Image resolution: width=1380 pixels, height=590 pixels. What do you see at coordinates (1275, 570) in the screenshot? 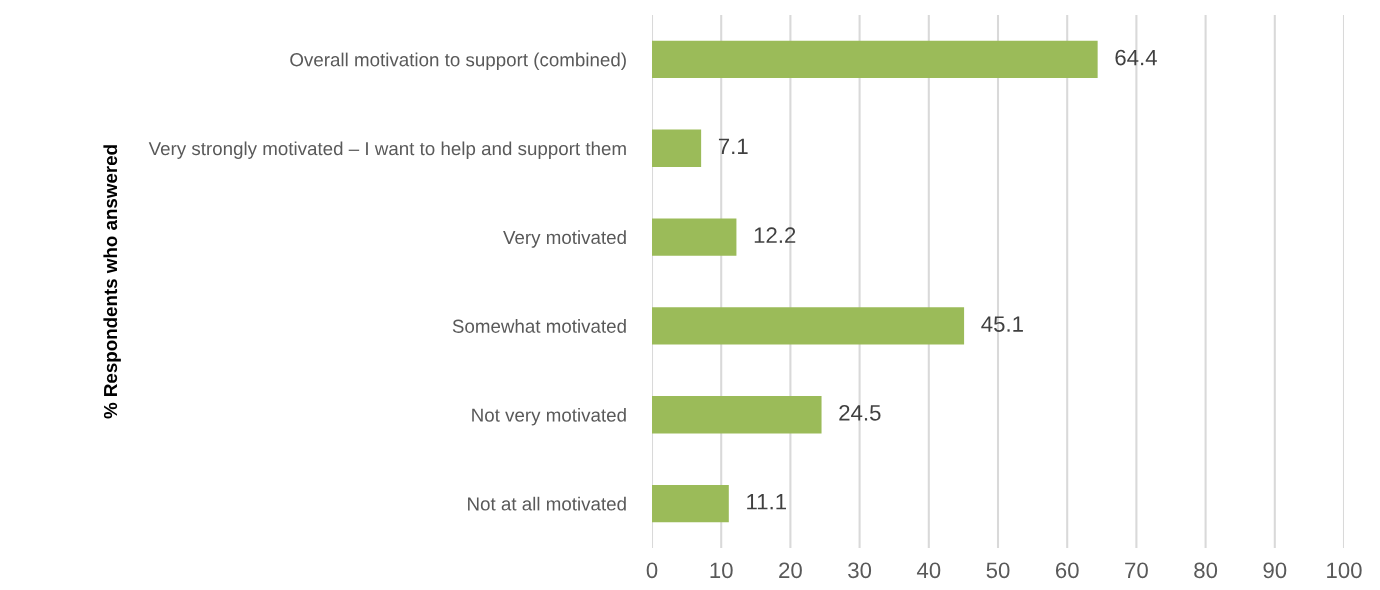
I see `x-tick-label: 90` at bounding box center [1275, 570].